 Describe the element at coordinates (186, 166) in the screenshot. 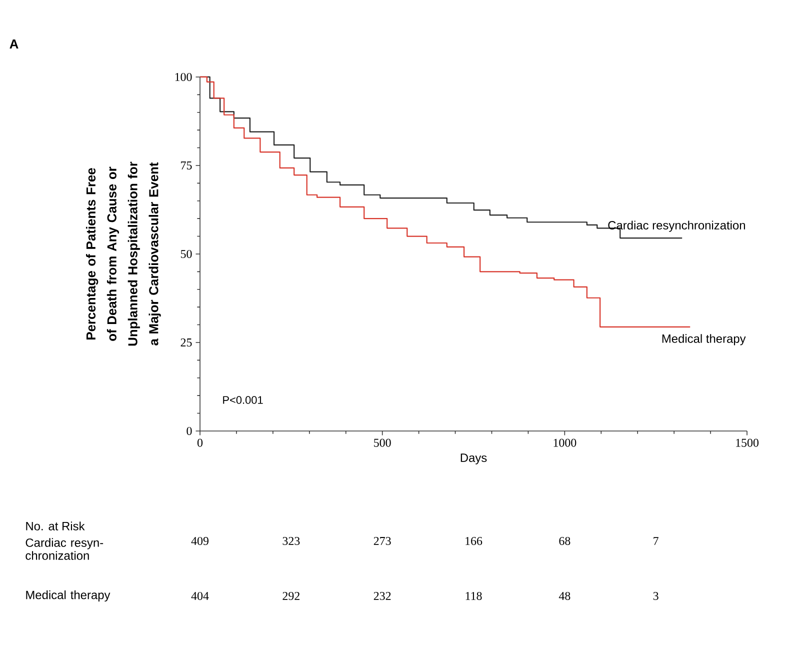

I see `y-tick-label: 75` at that location.